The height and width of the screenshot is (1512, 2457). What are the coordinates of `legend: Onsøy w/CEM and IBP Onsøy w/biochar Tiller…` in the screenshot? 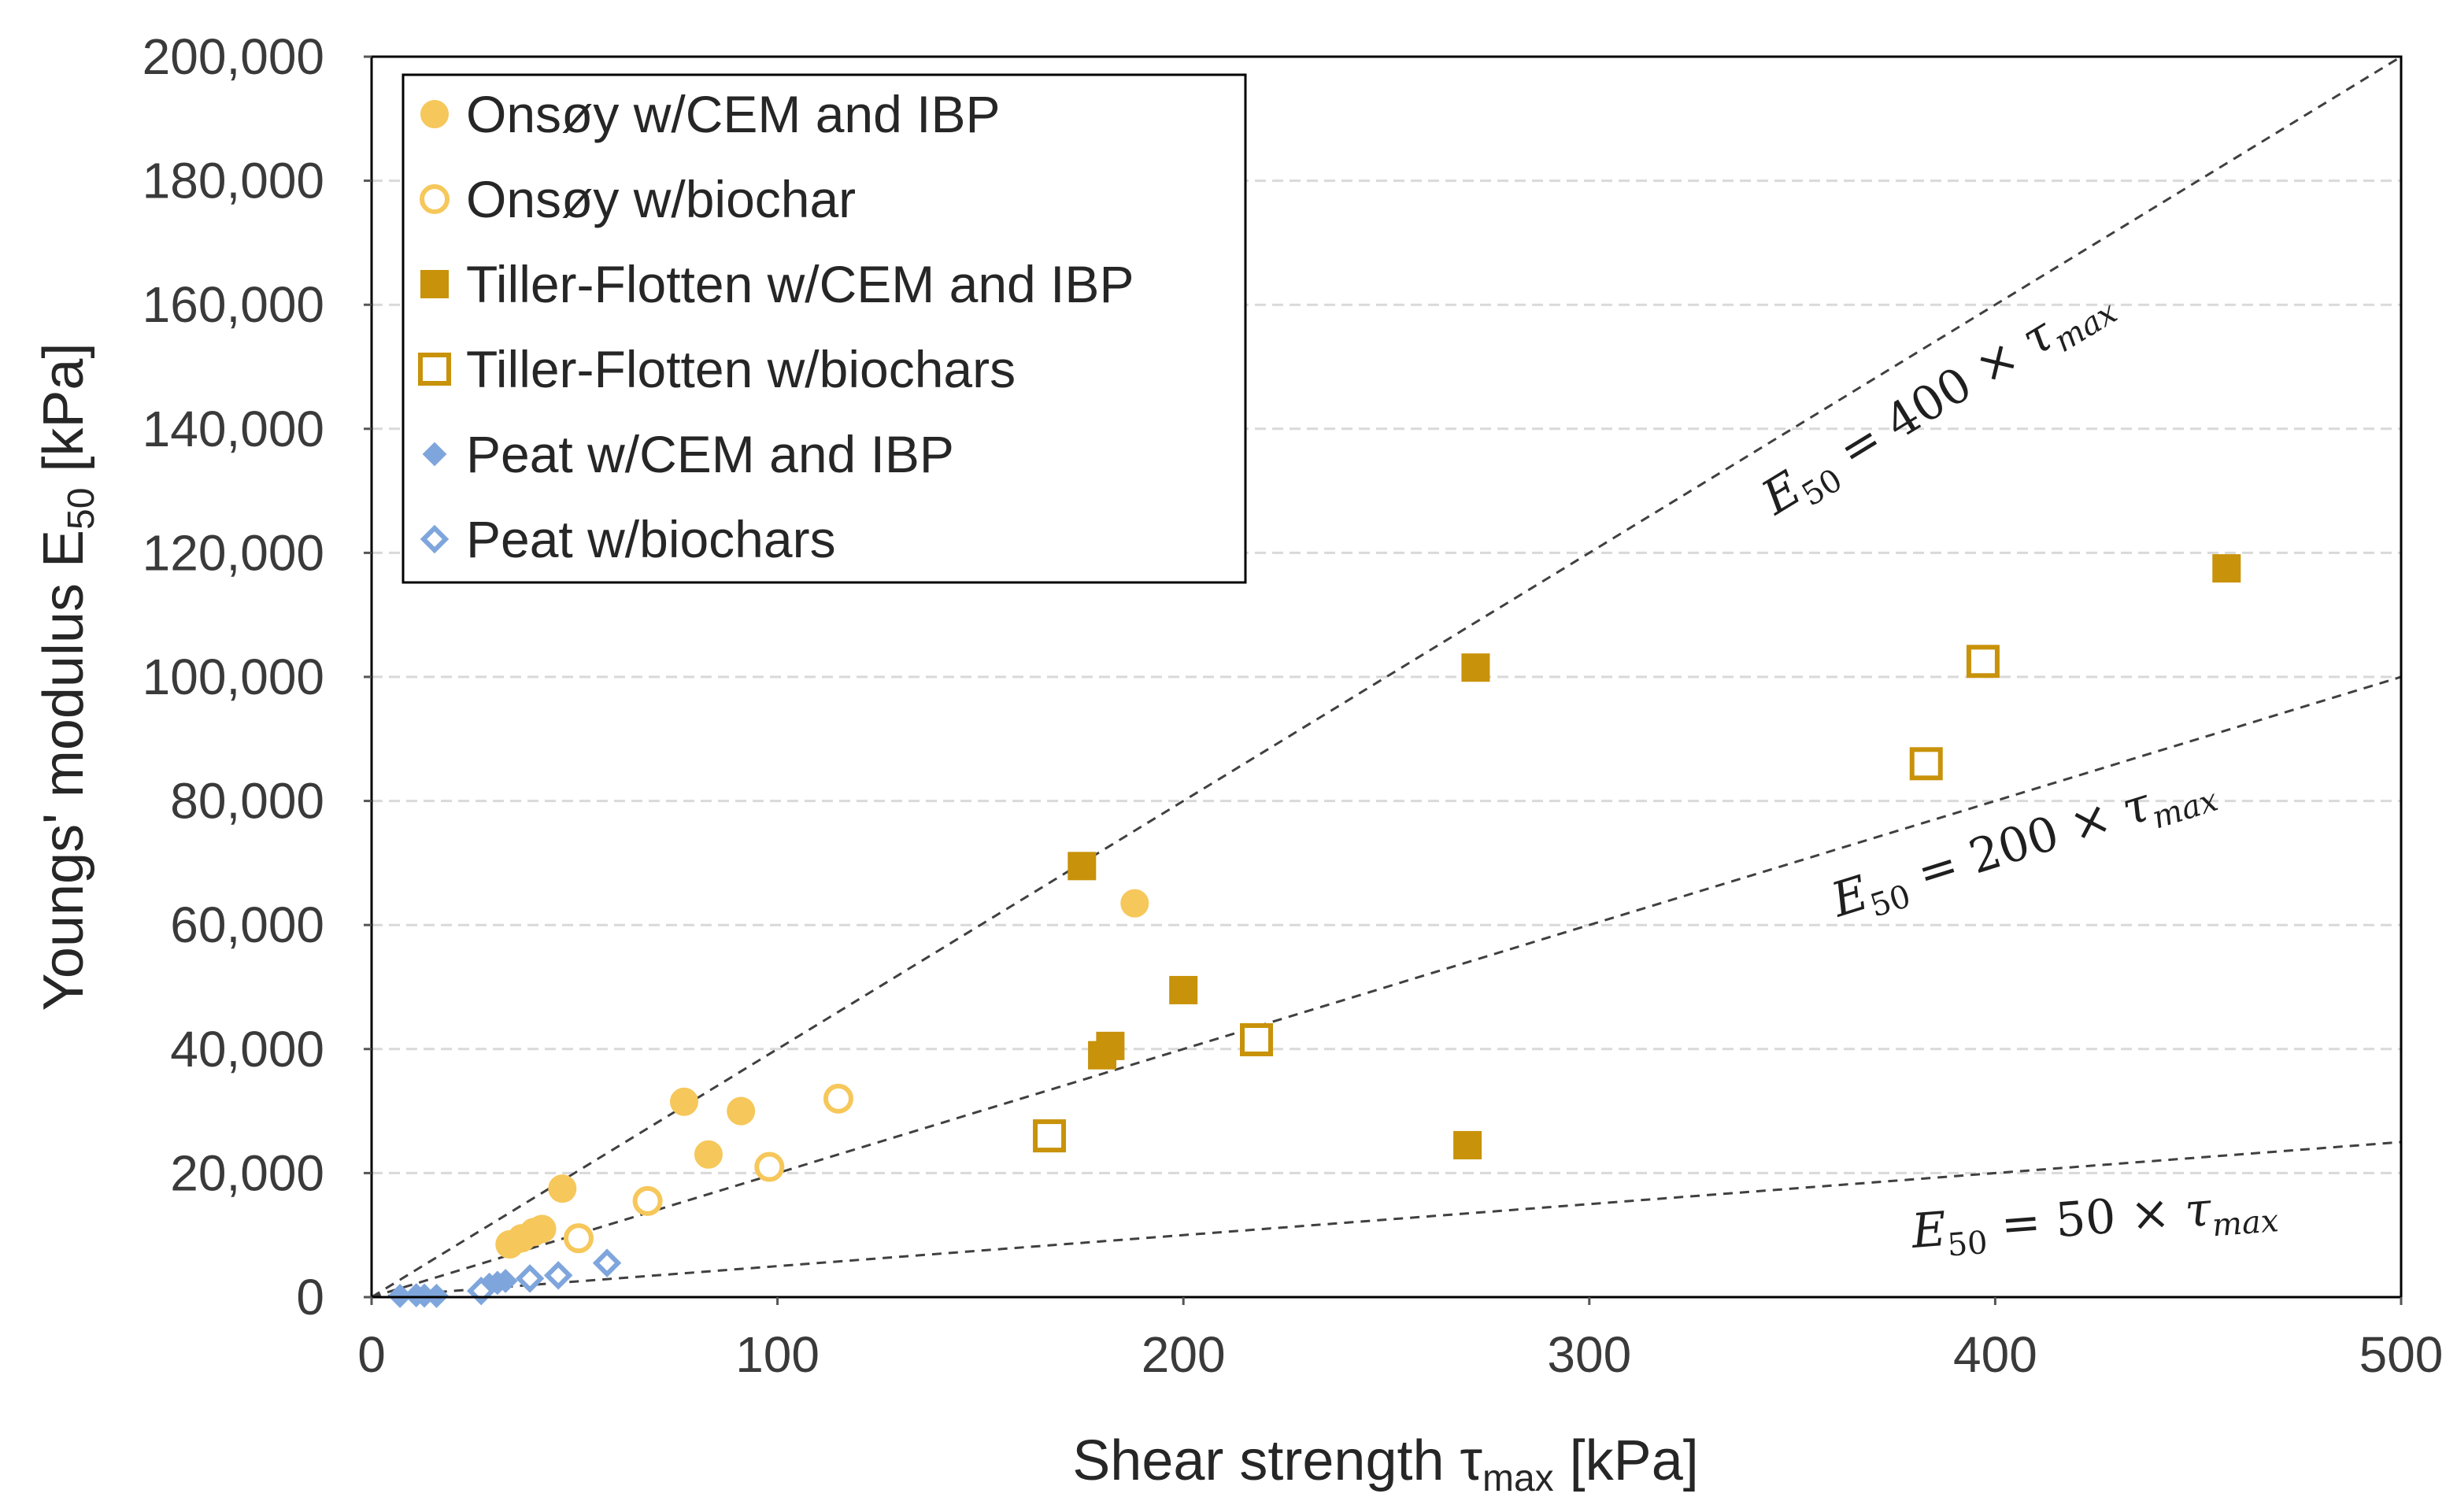 It's located at (824, 329).